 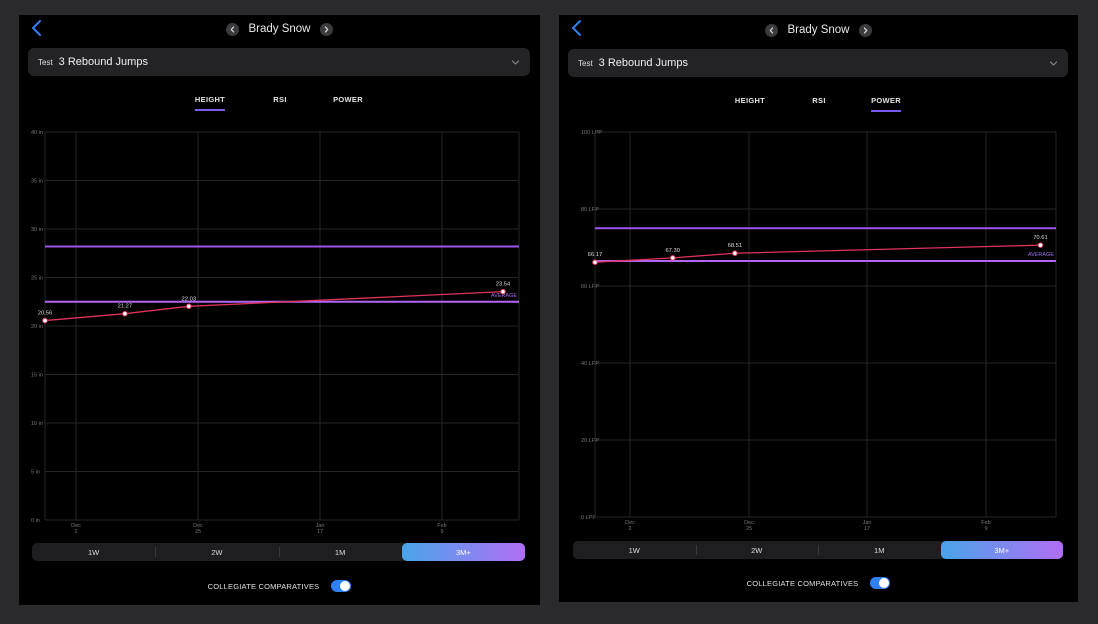 I want to click on y-tick-label: 5 in, so click(x=35, y=473).